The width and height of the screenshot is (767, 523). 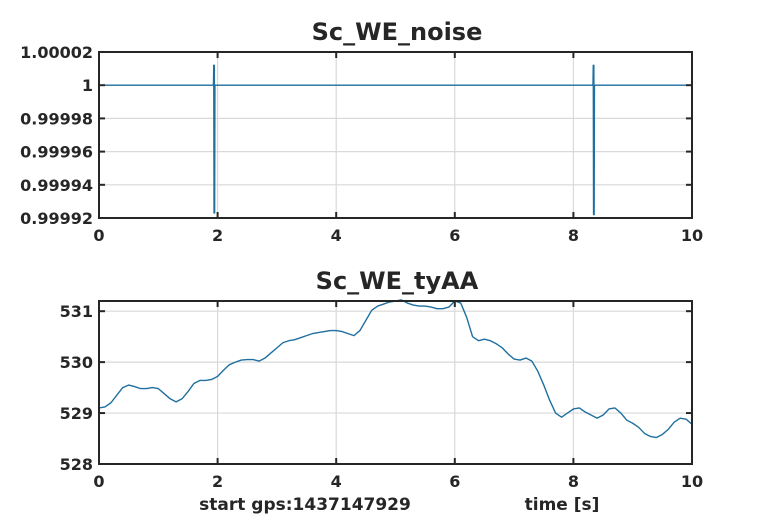 I want to click on noise-y-tick-label: 1.00002, so click(x=56, y=52).